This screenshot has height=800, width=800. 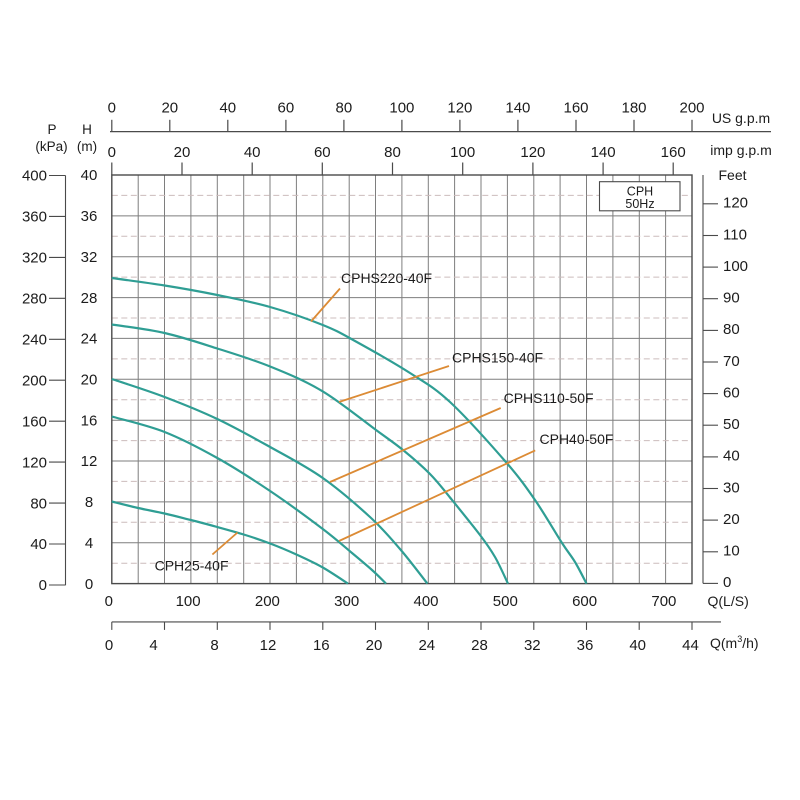 I want to click on svg-text: imp g.p.m, so click(x=740, y=150).